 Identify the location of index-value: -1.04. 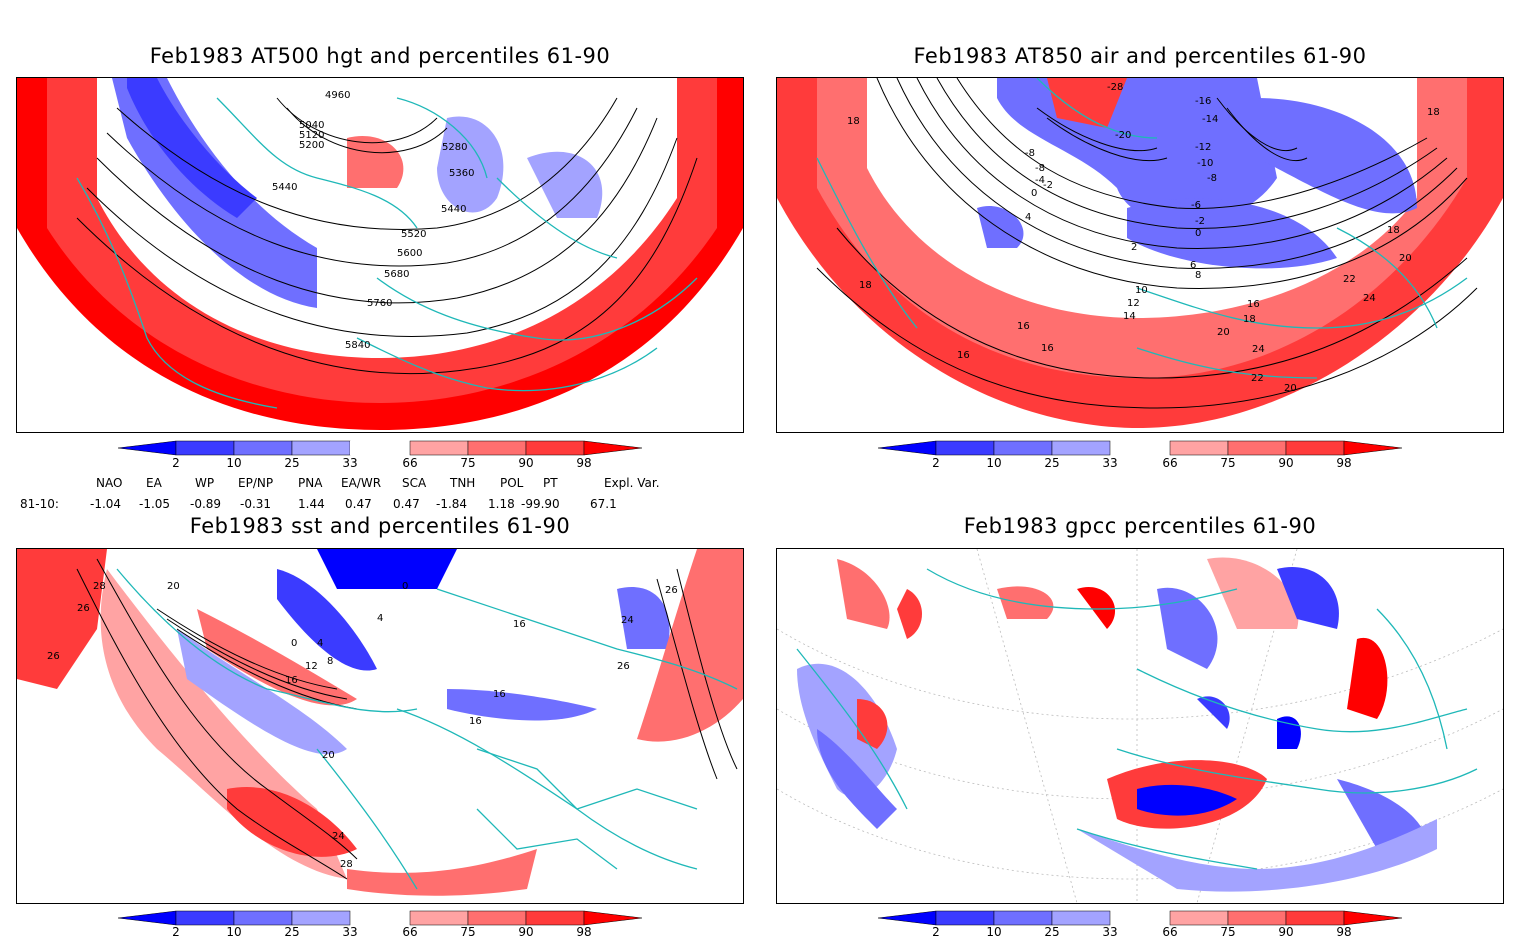
(106, 504).